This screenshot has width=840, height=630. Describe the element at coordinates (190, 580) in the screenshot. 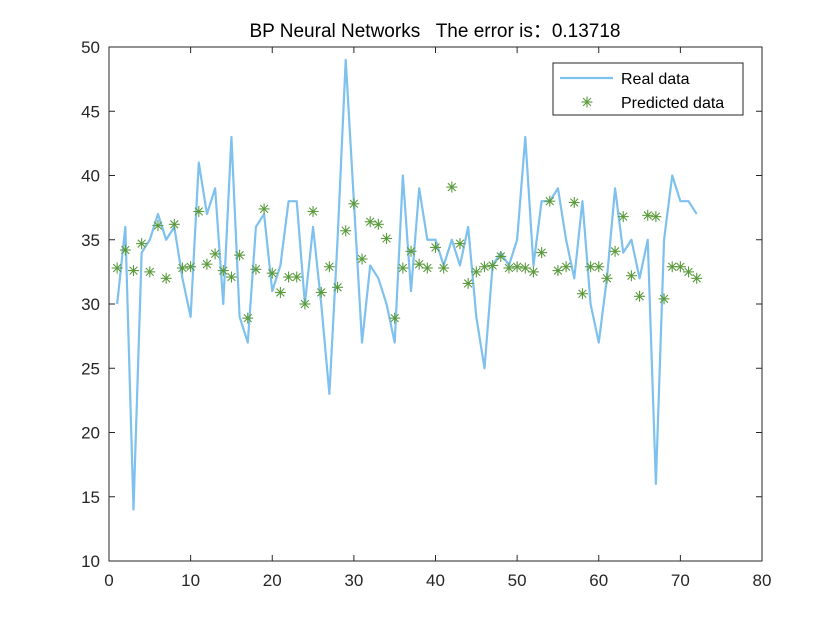

I see `x-tick-label: 10` at that location.